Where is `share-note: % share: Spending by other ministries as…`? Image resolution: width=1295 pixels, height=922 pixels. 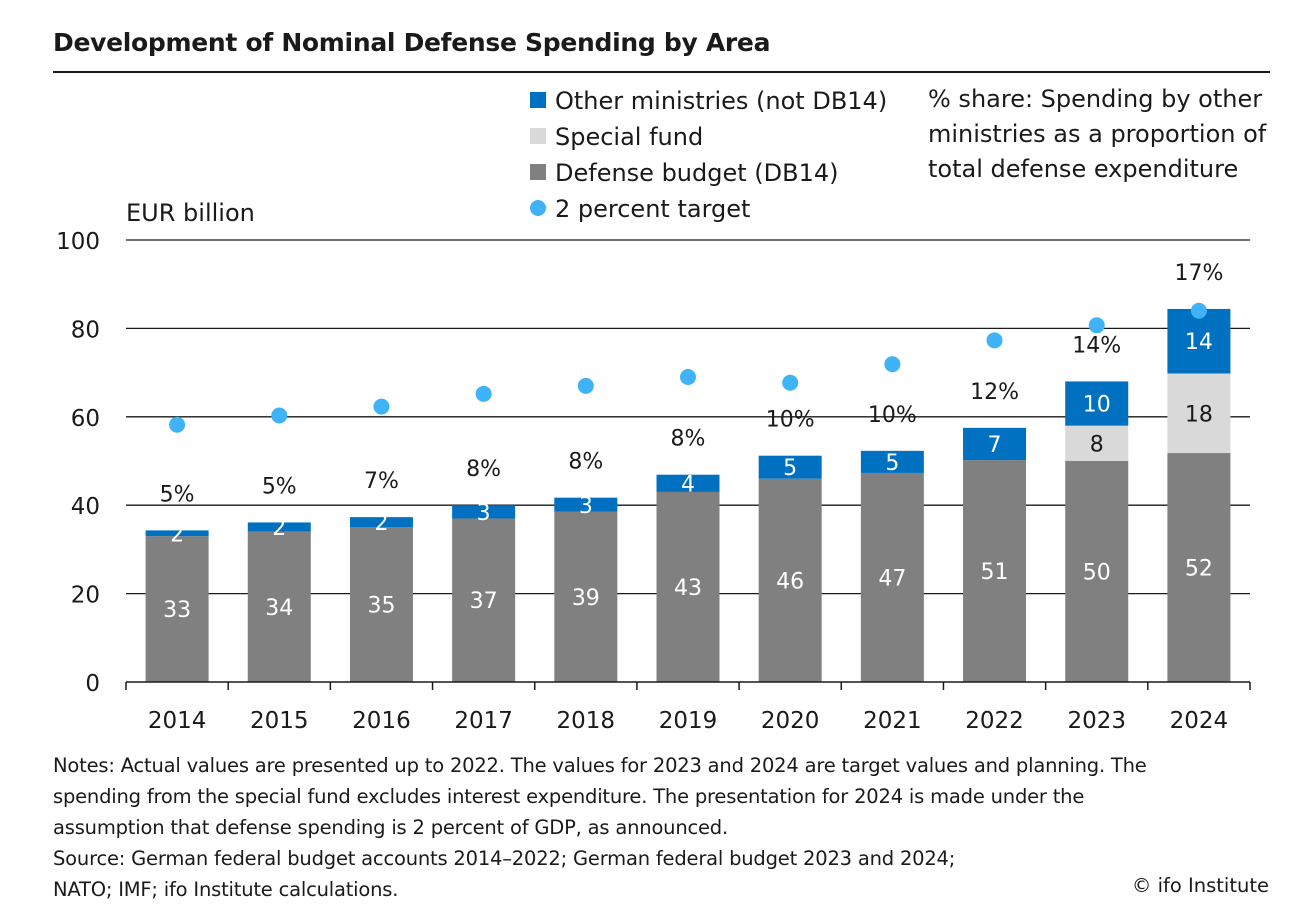
share-note: % share: Spending by other ministries as… is located at coordinates (1097, 134).